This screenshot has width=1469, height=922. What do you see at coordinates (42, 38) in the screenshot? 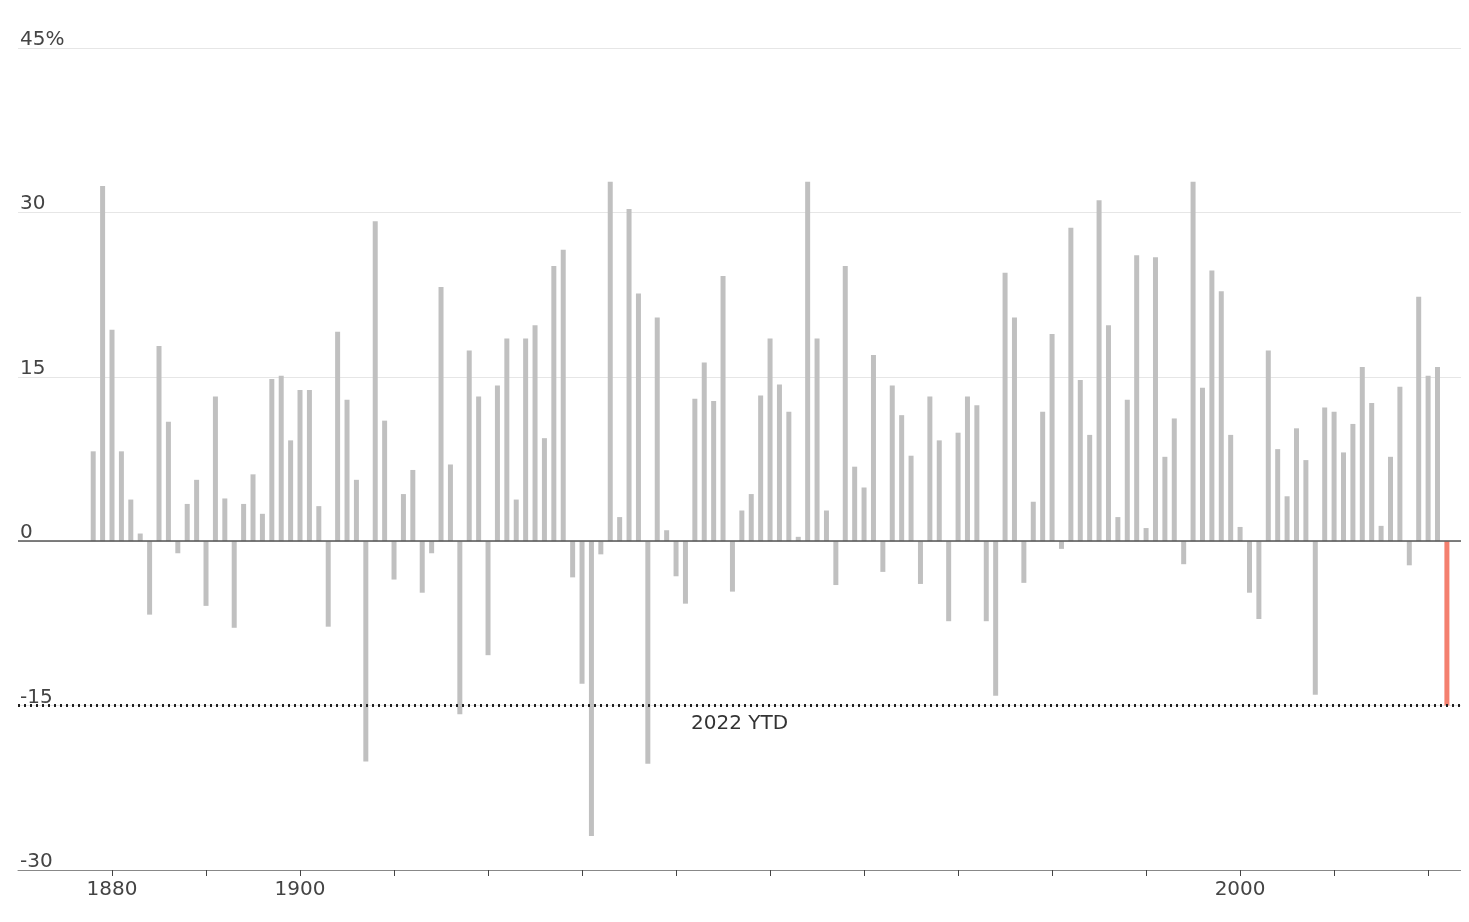
I see `y-tick-label: 45%` at bounding box center [42, 38].